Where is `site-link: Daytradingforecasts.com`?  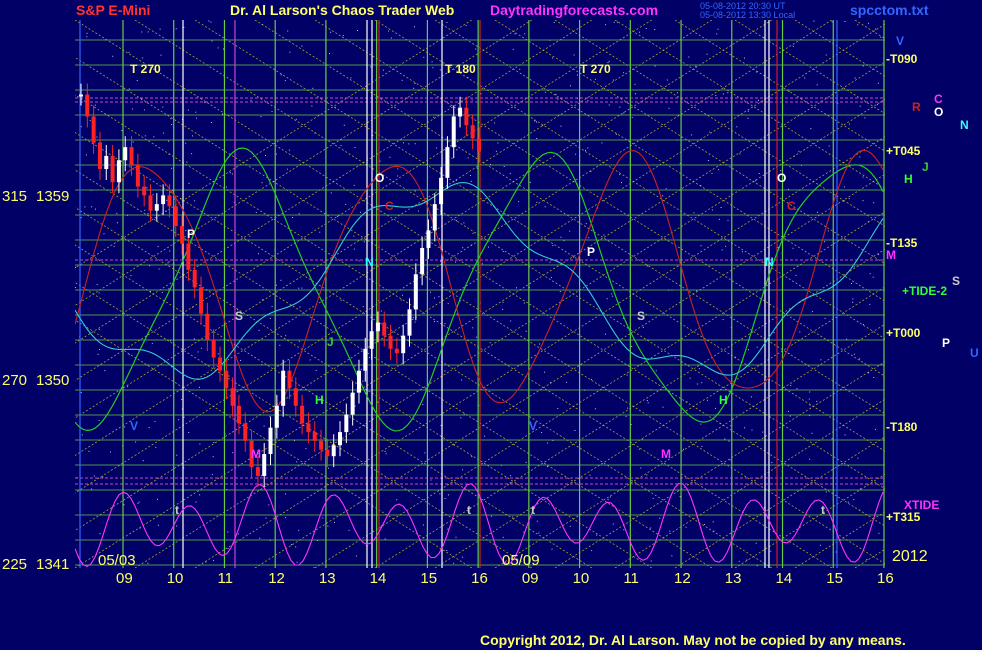 site-link: Daytradingforecasts.com is located at coordinates (574, 10).